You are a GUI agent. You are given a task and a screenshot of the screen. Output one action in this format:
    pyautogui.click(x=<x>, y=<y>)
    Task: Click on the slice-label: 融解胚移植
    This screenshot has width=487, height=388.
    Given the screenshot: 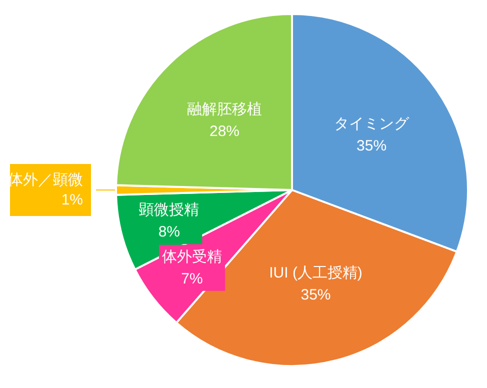 What is the action you would take?
    pyautogui.click(x=224, y=109)
    